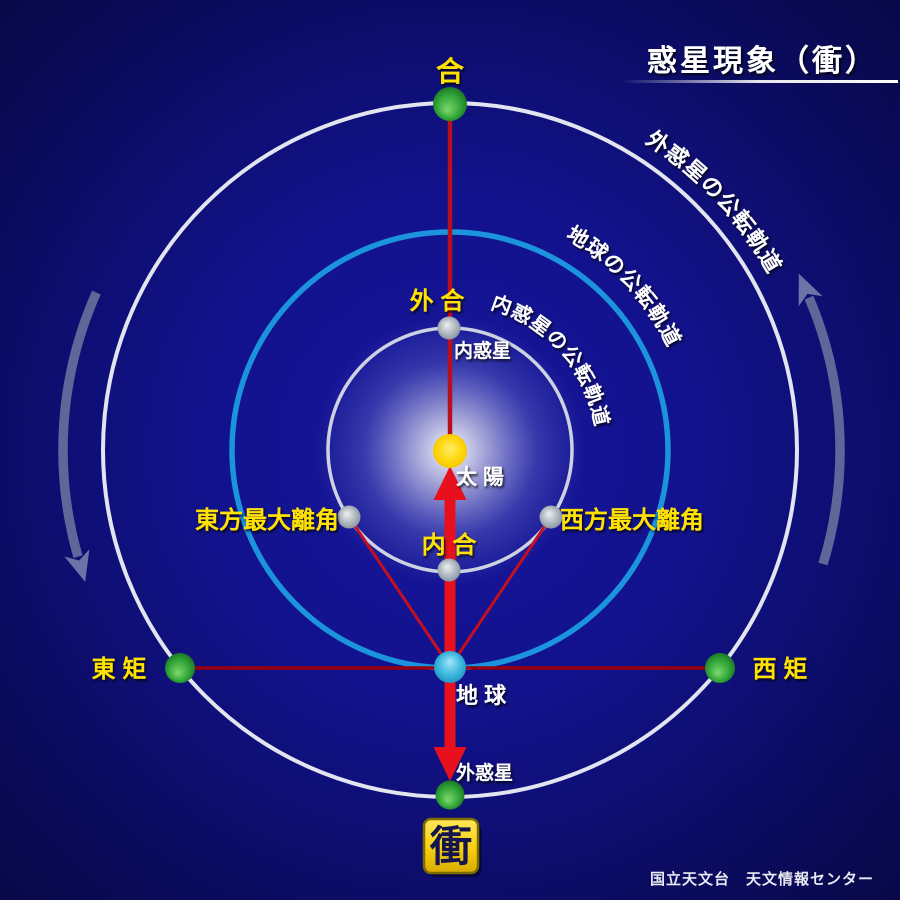  What do you see at coordinates (449, 328) in the screenshot?
I see `inner-planet-at-superior-conjunction` at bounding box center [449, 328].